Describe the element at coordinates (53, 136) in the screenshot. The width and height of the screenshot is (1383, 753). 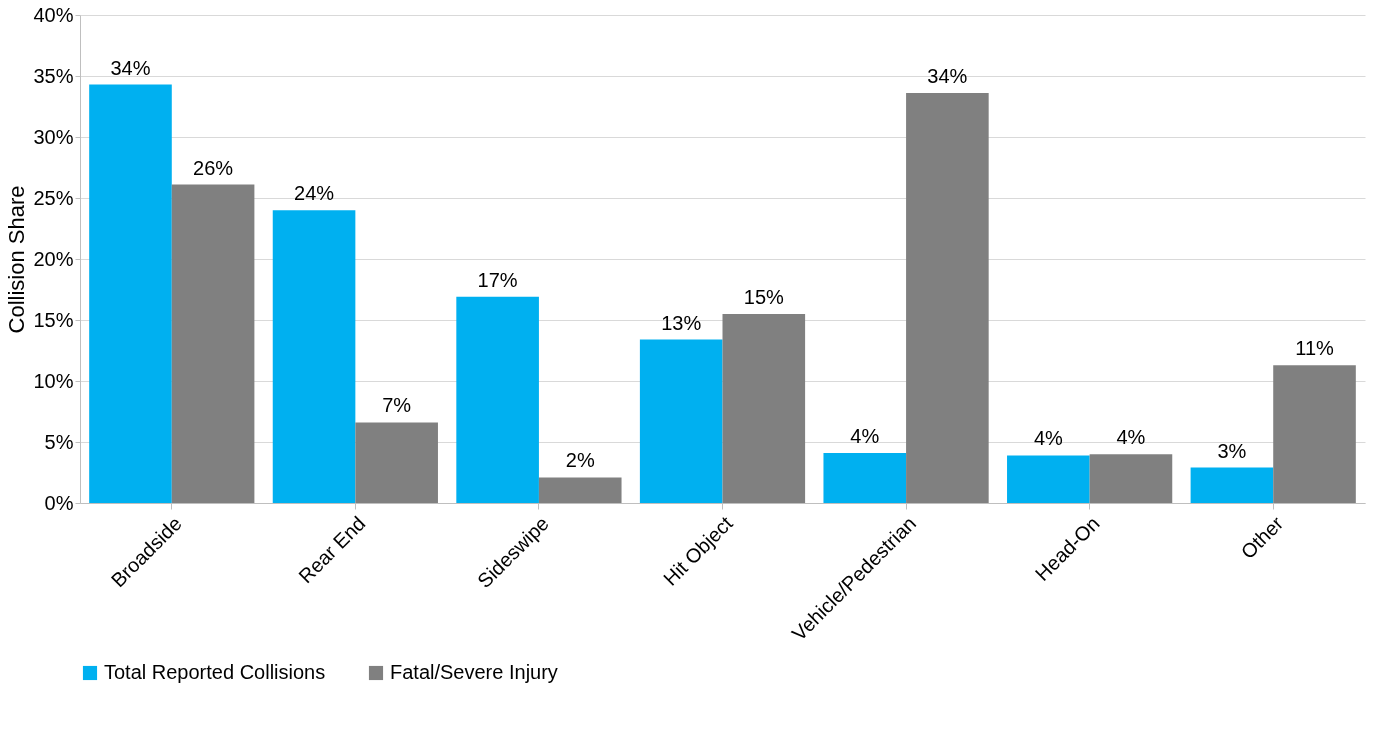
I see `y-tick-label: 30%` at that location.